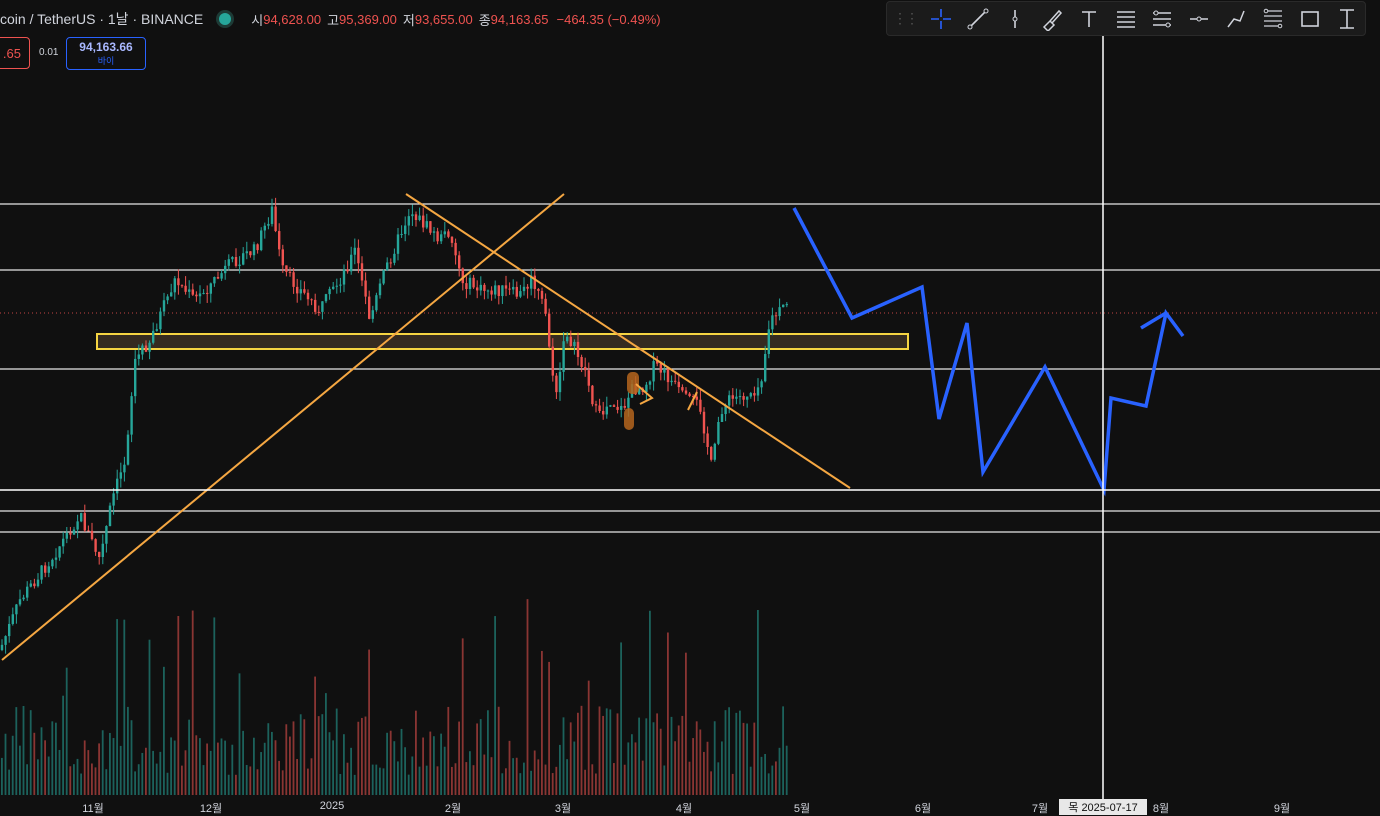  I want to click on rectangle-icon, so click(1309, 19).